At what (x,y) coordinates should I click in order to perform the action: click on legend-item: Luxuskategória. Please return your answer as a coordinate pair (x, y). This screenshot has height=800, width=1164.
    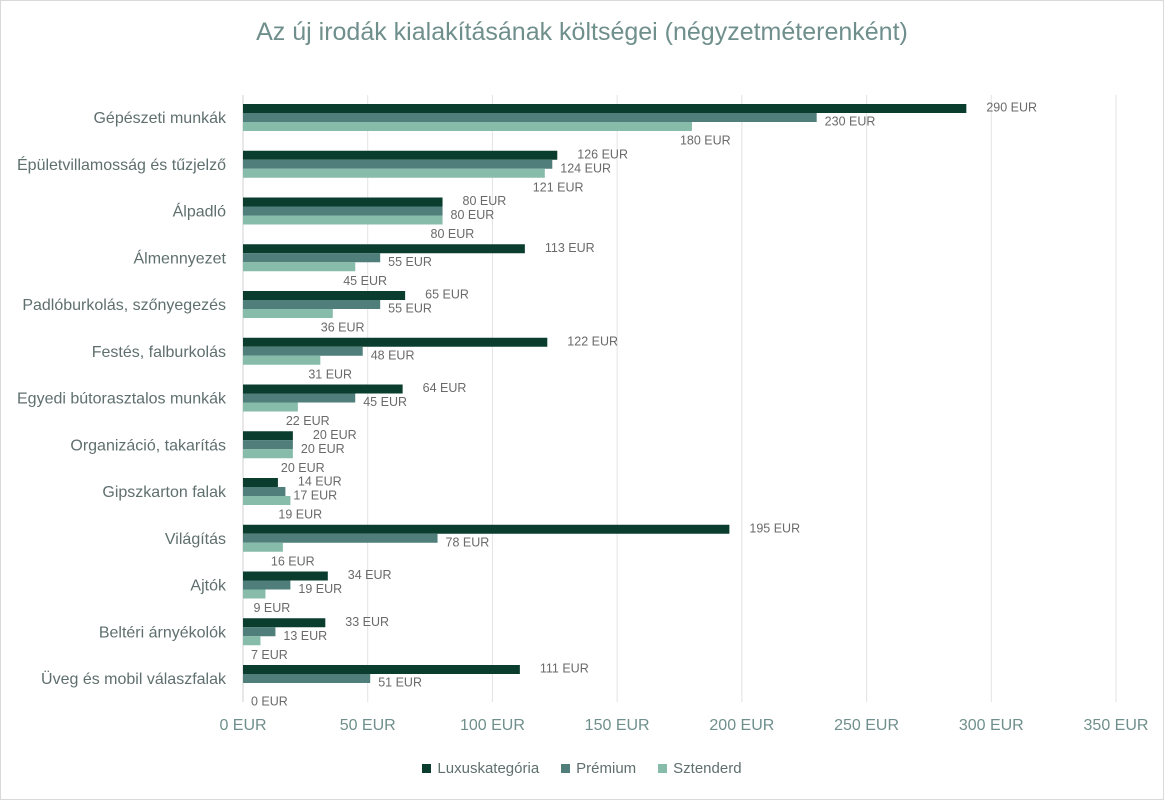
    Looking at the image, I should click on (480, 768).